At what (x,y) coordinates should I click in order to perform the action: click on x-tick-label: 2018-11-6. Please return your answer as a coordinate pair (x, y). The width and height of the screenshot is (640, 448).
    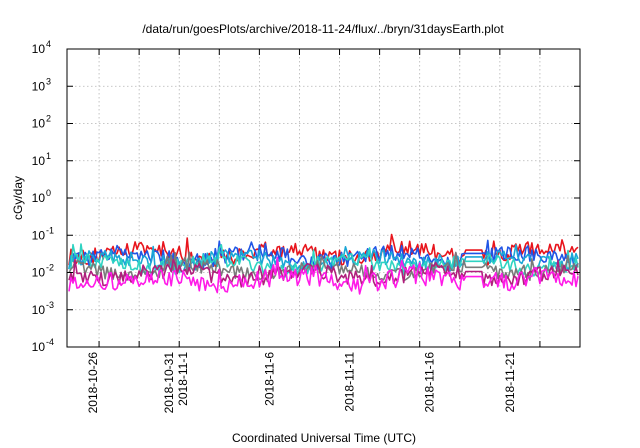
    Looking at the image, I should click on (269, 379).